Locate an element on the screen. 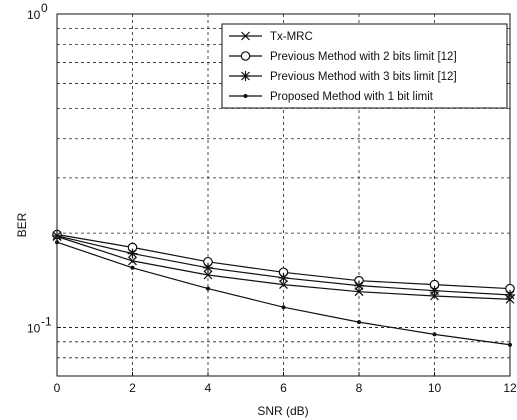  x-tick-label: 4 is located at coordinates (208, 388).